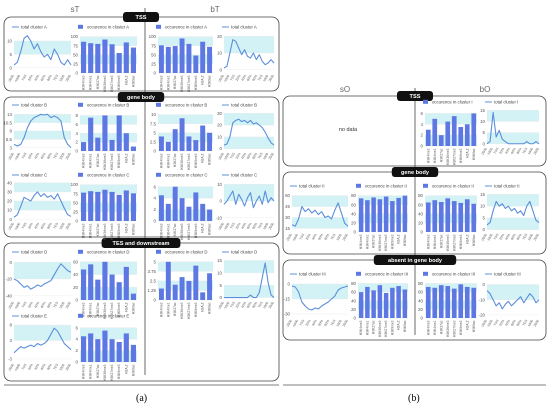 The width and height of the screenshot is (550, 409). Describe the element at coordinates (182, 161) in the screenshot. I see `x-category-label: H3K36me3` at that location.